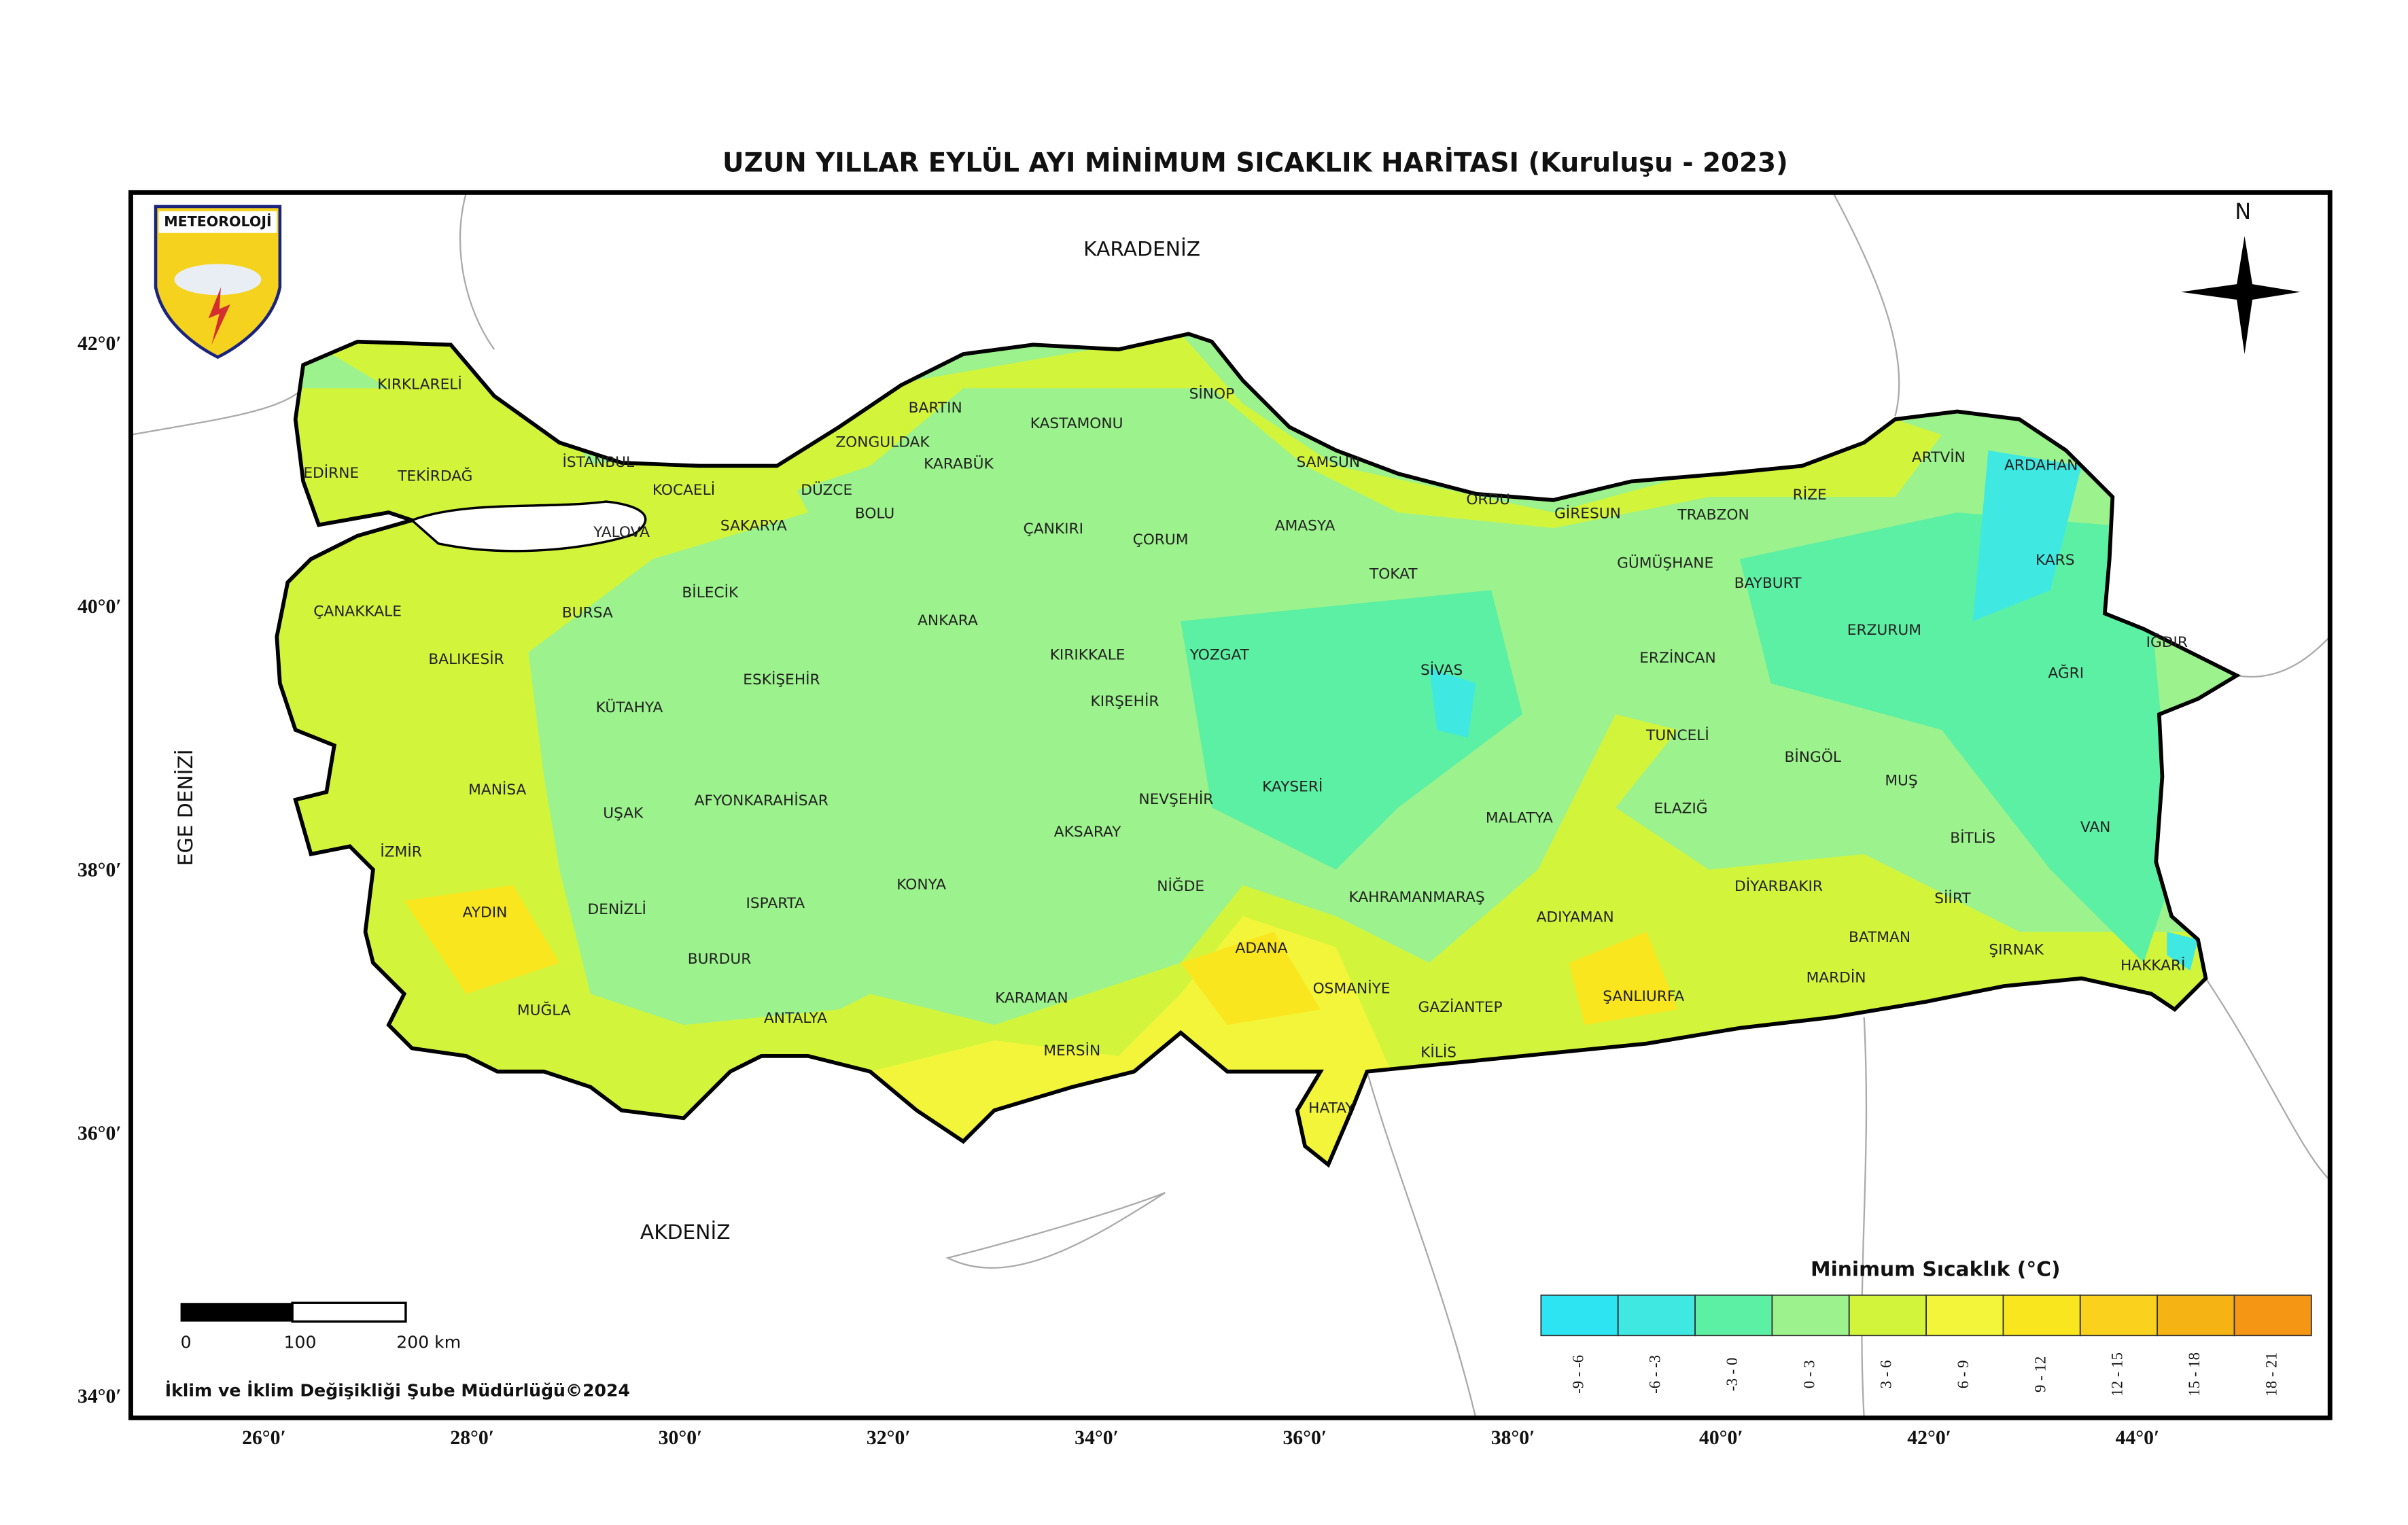  Describe the element at coordinates (1808, 1374) in the screenshot. I see `legend-label: 0 - 3` at that location.